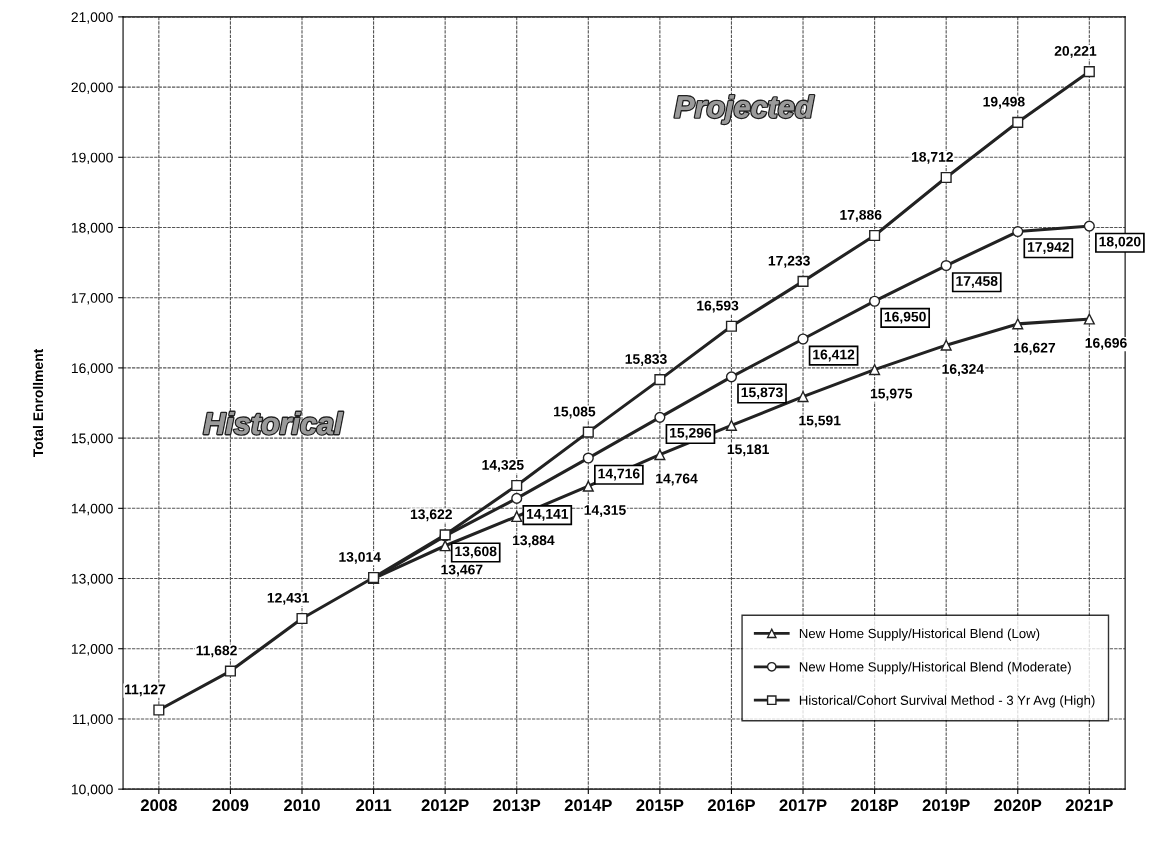  I want to click on y-tick-label: 15,000, so click(92, 439).